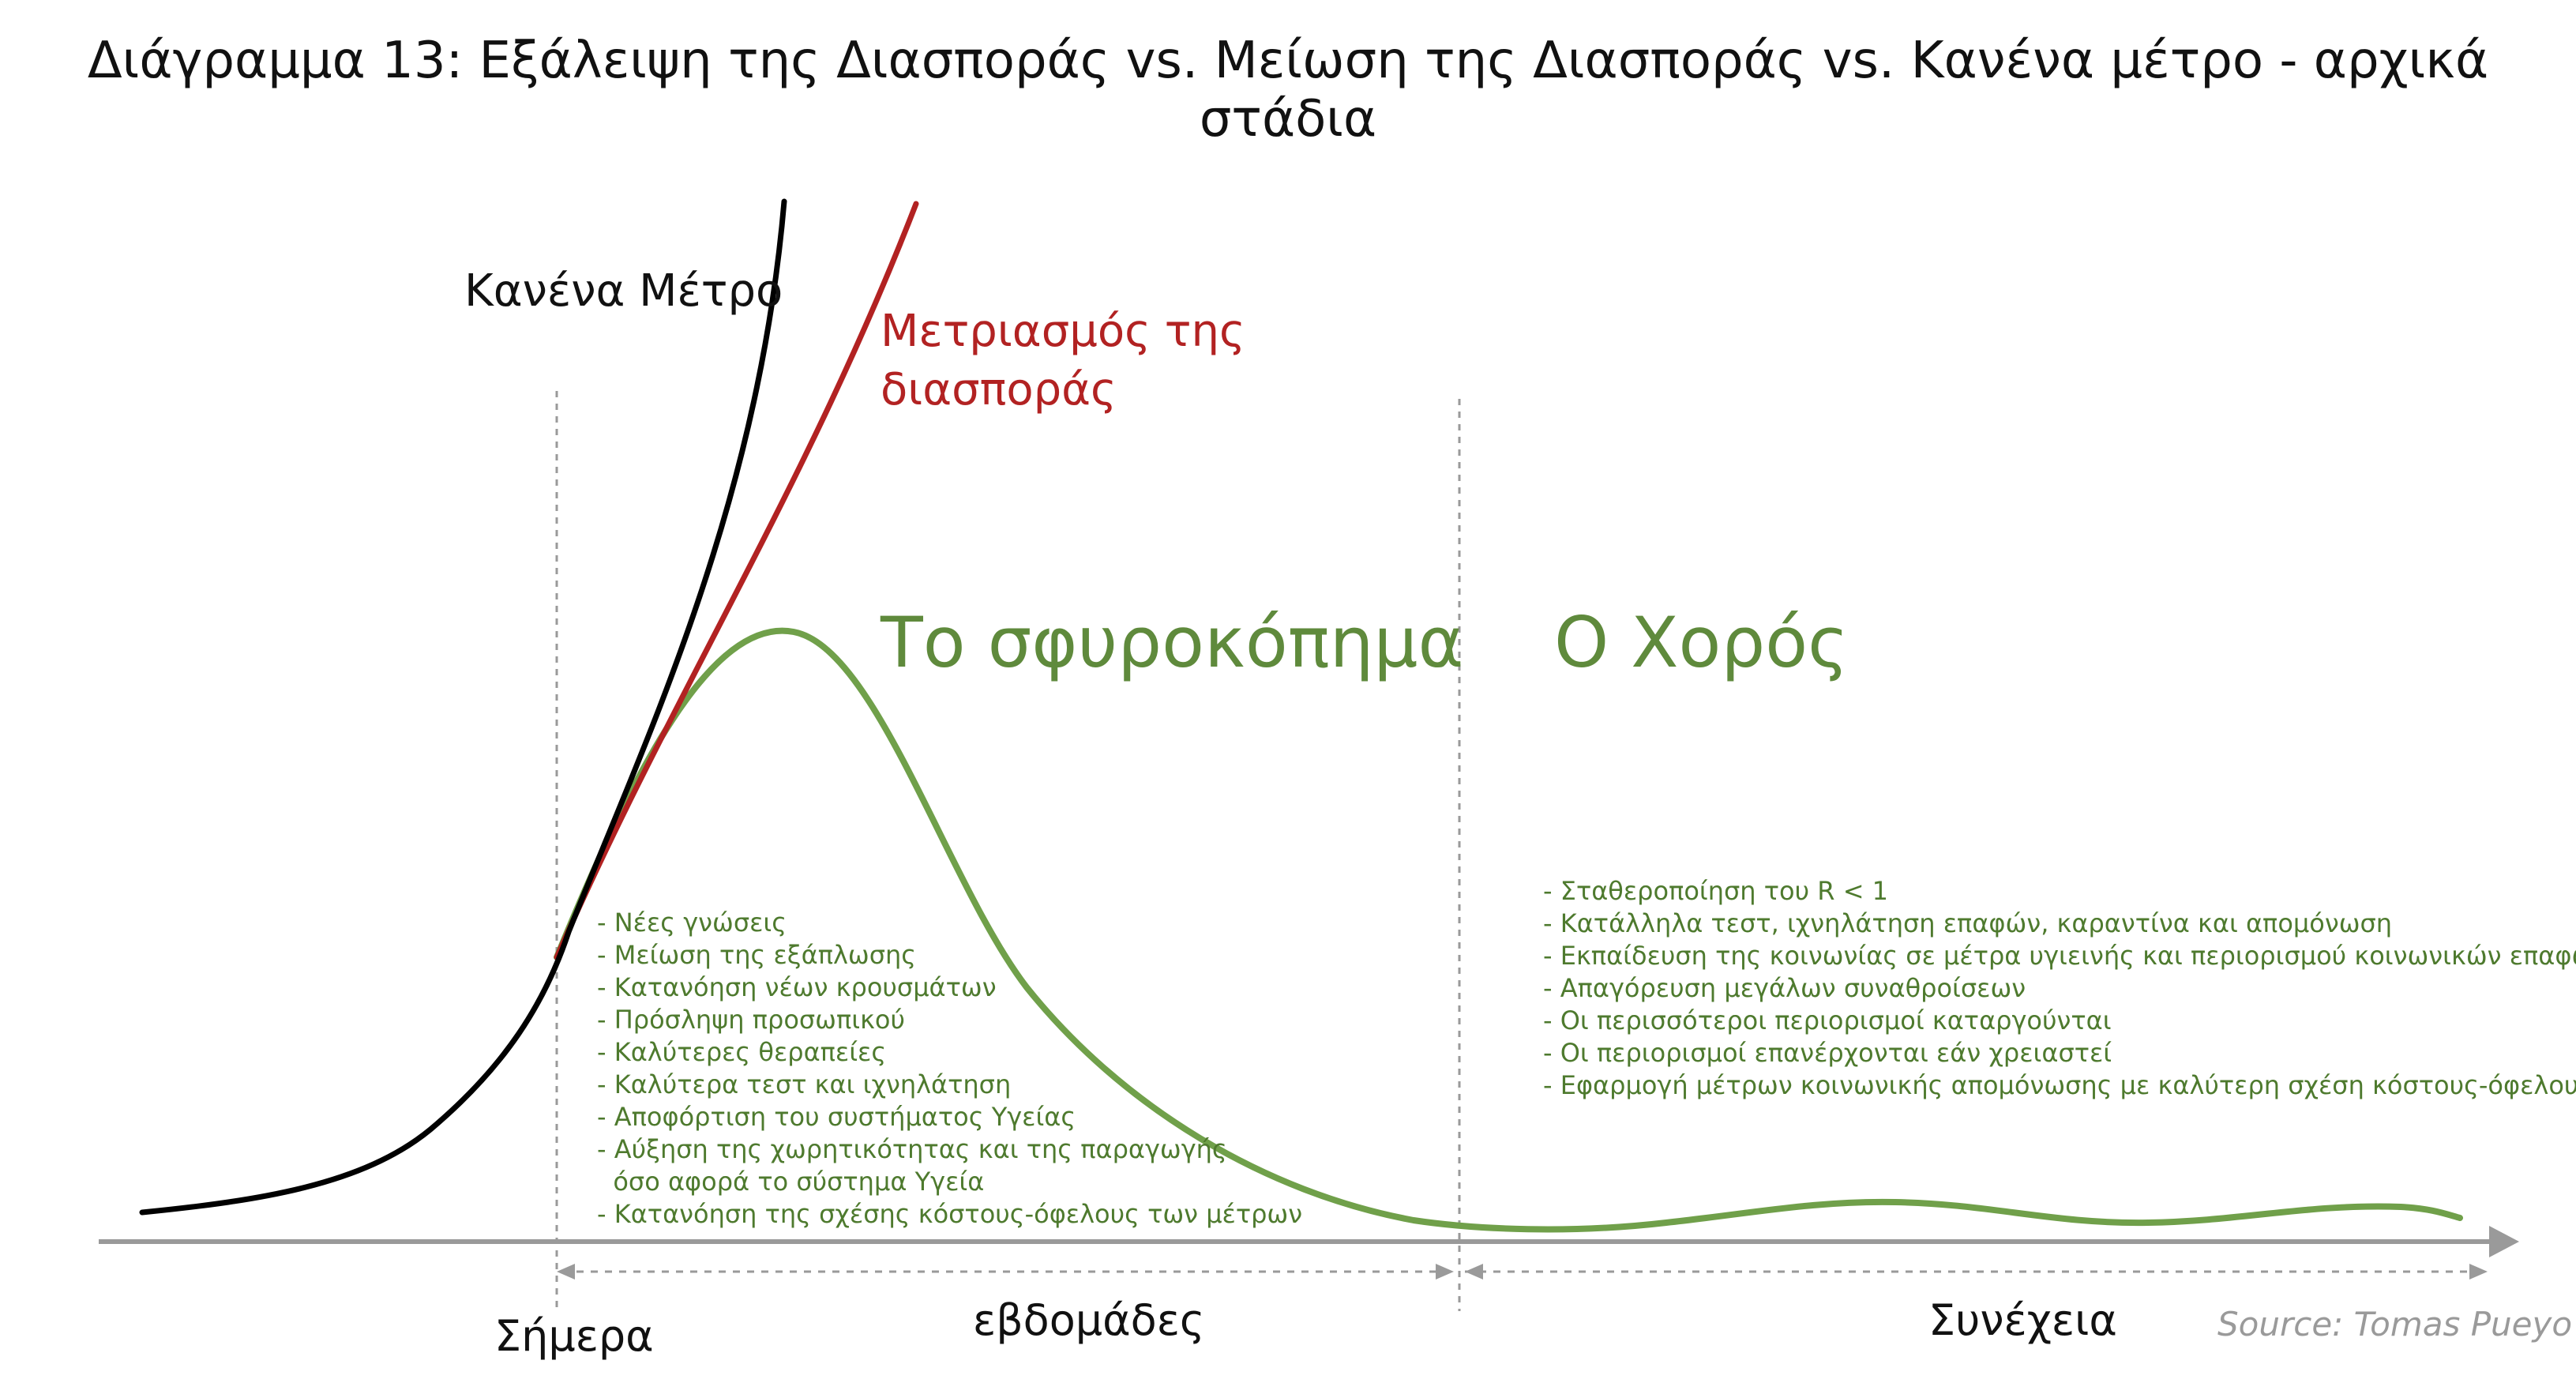 This screenshot has width=2576, height=1398. I want to click on mitigation-label: Μετριασμός της διασποράς, so click(1063, 361).